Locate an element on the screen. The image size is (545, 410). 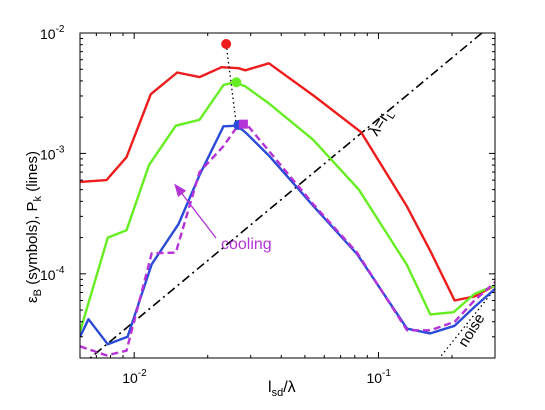
y-tick-label: 10⁻² is located at coordinates (52, 33).